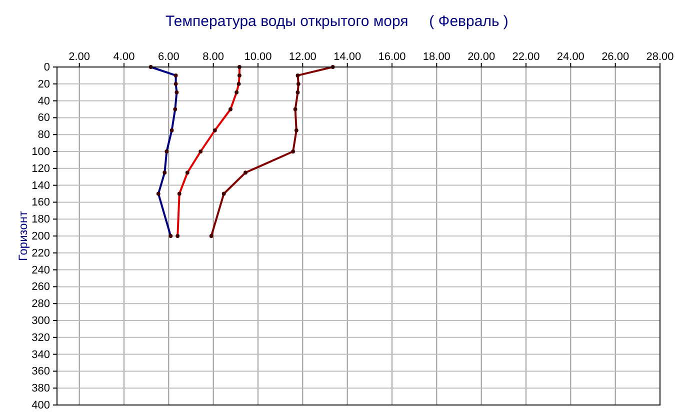  Describe the element at coordinates (213, 57) in the screenshot. I see `x-tick-label: 8.00` at that location.